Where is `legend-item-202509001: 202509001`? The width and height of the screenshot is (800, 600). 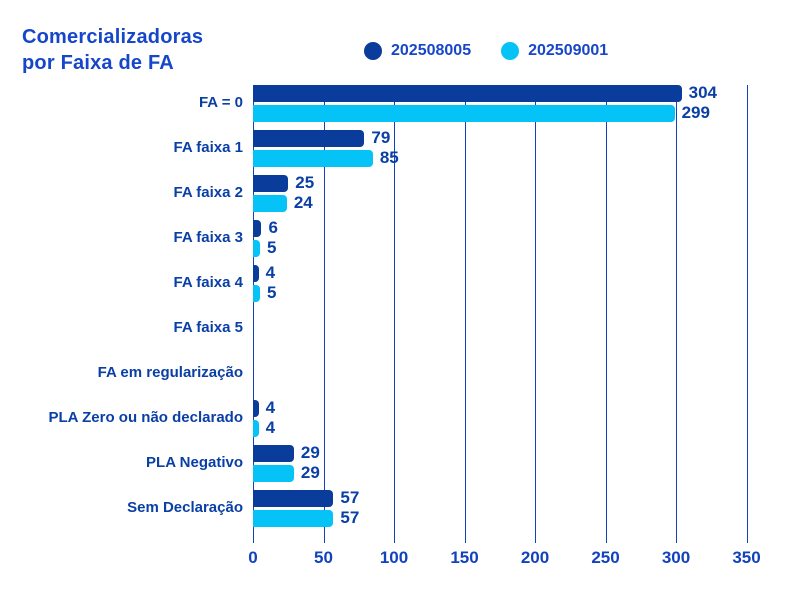
legend-item-202509001: 202509001 is located at coordinates (554, 51).